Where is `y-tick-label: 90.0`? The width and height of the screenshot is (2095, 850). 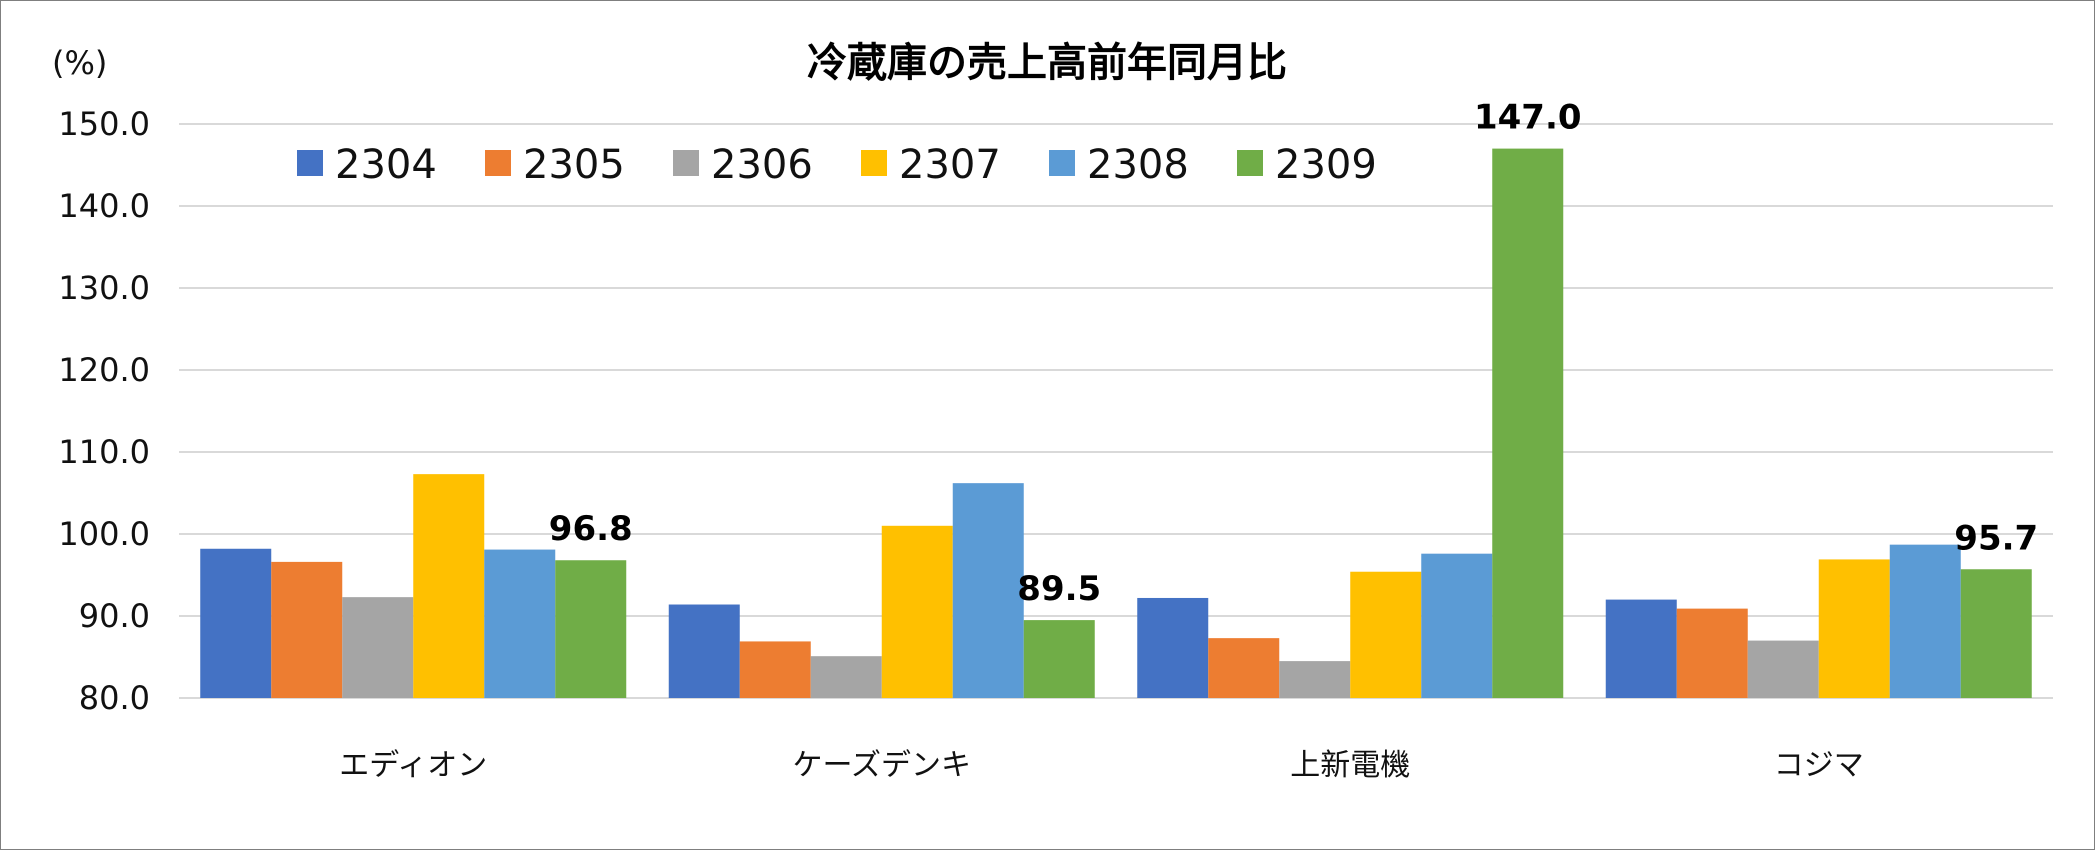
y-tick-label: 90.0 is located at coordinates (114, 616).